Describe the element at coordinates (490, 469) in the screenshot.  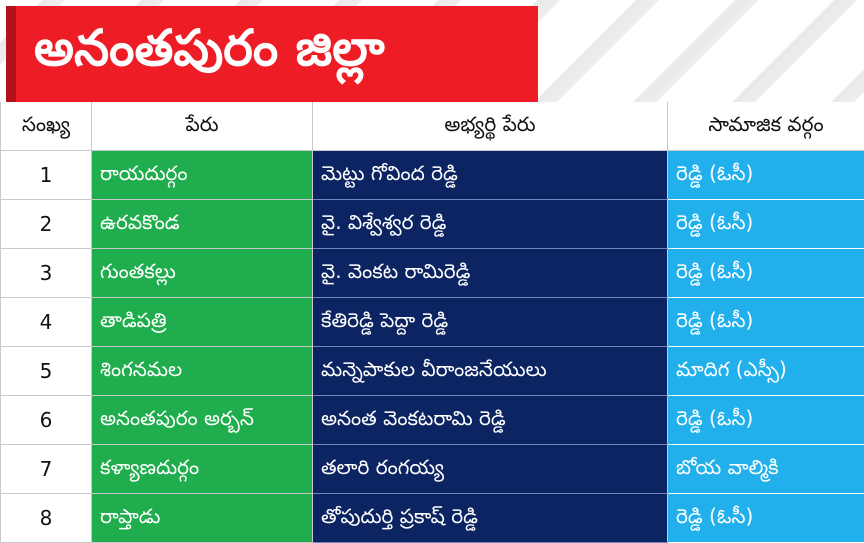
I see `candidate-cell: తలారి రంగయ్య` at that location.